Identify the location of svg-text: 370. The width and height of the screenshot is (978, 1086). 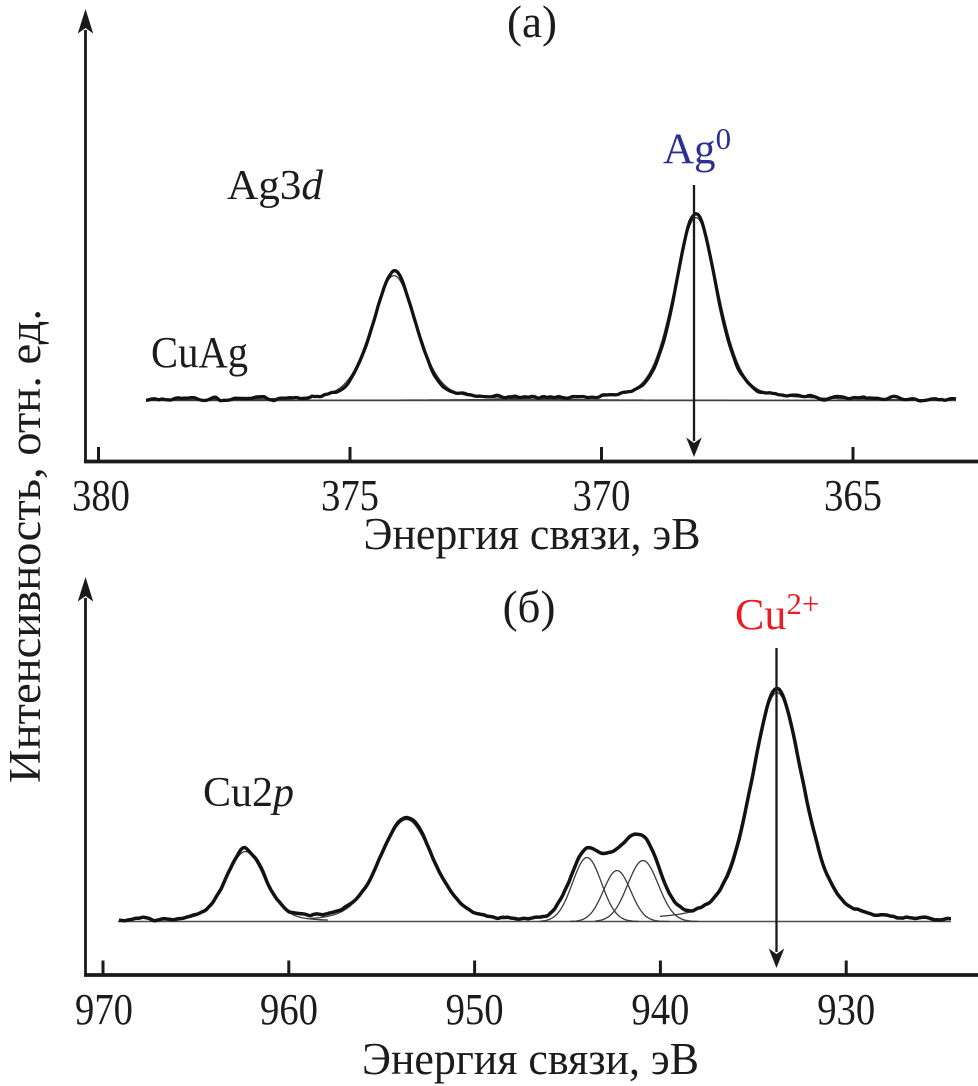
(602, 495).